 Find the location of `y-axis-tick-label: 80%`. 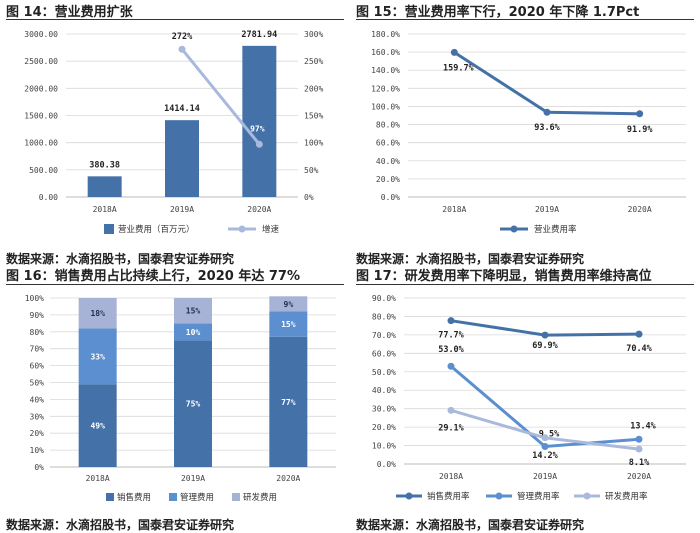

y-axis-tick-label: 80% is located at coordinates (37, 332).